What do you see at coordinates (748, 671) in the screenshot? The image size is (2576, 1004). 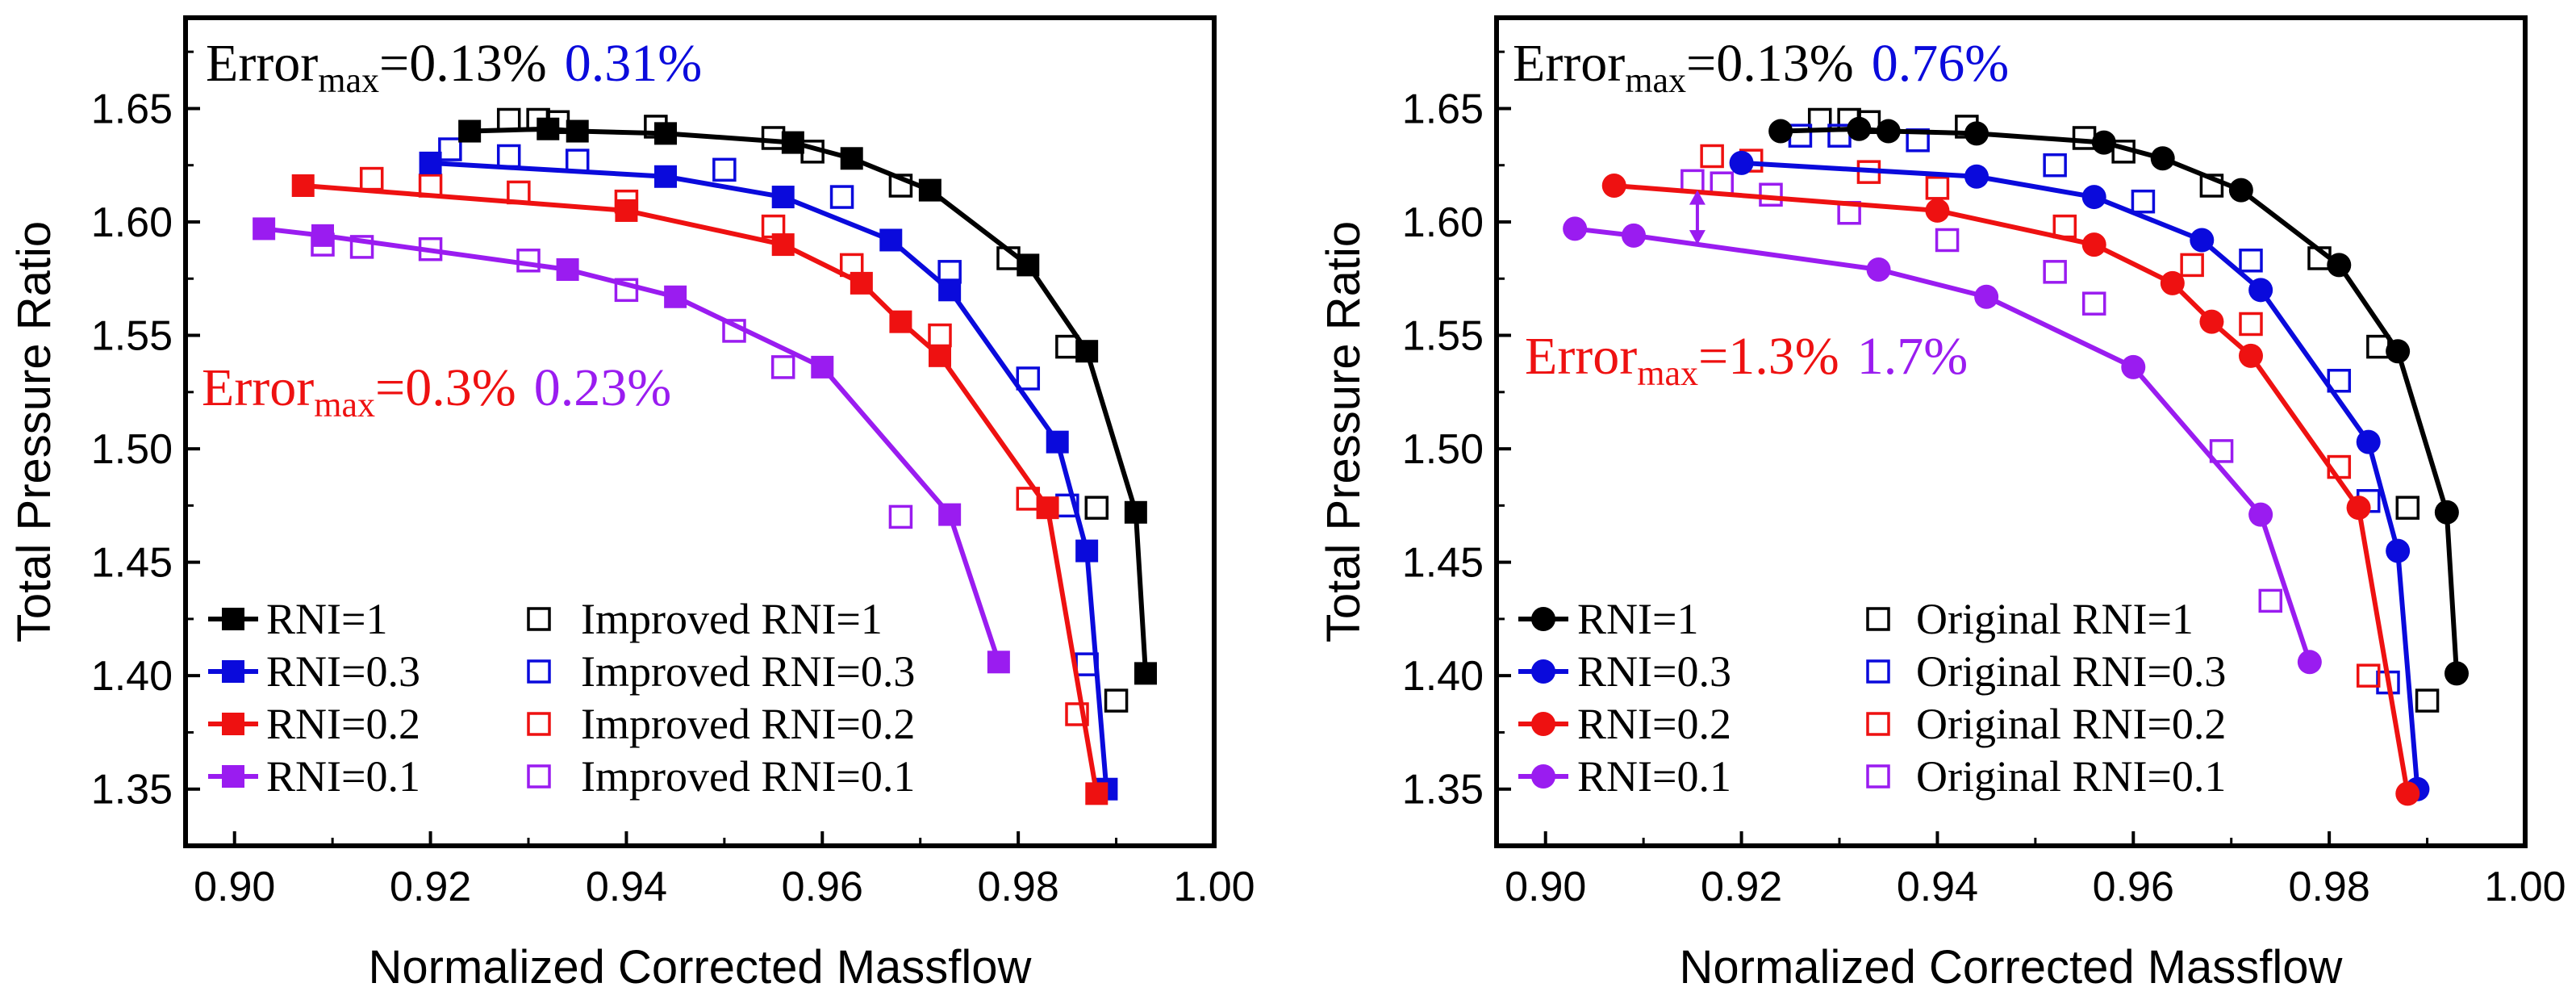 I see `legend-label: Improved RNI=0.3` at bounding box center [748, 671].